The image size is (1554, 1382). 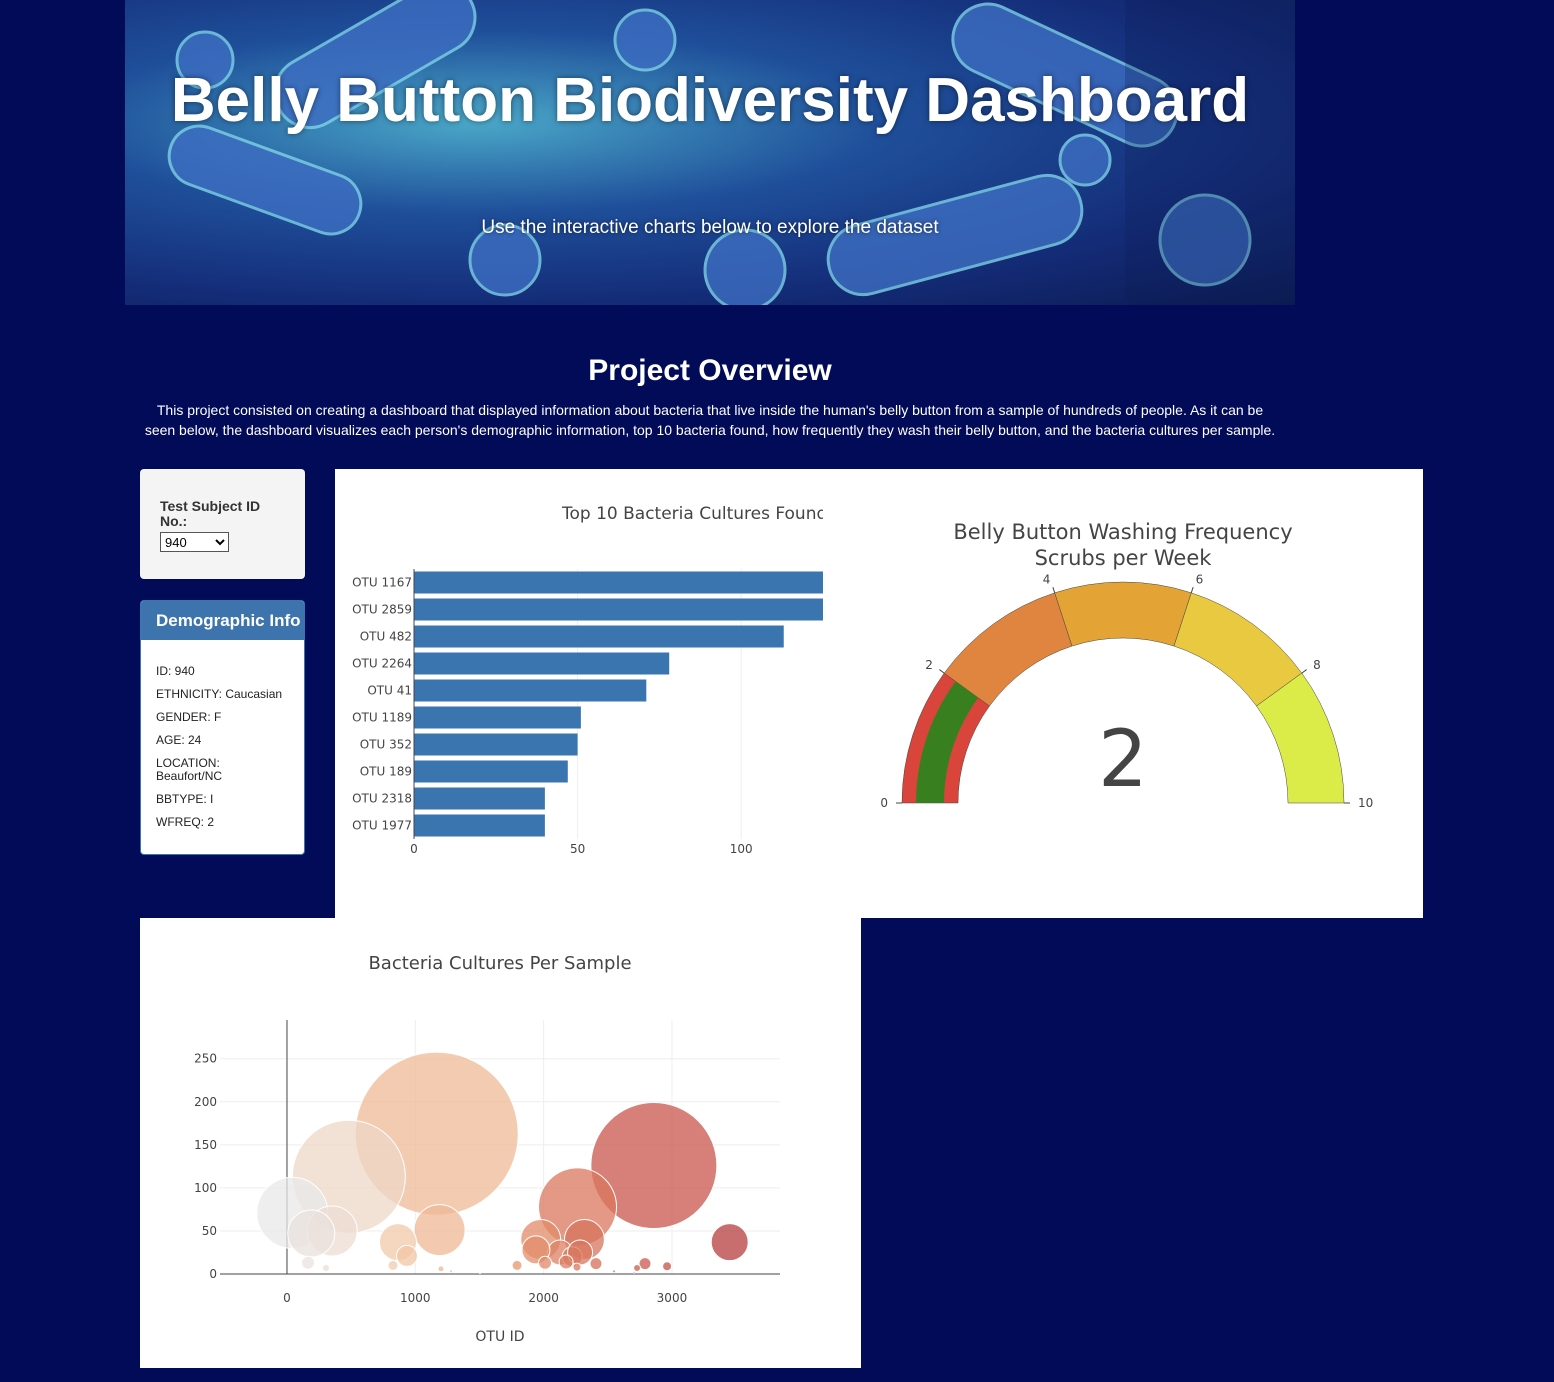 What do you see at coordinates (1200, 580) in the screenshot?
I see `gauge-tick-label: 6` at bounding box center [1200, 580].